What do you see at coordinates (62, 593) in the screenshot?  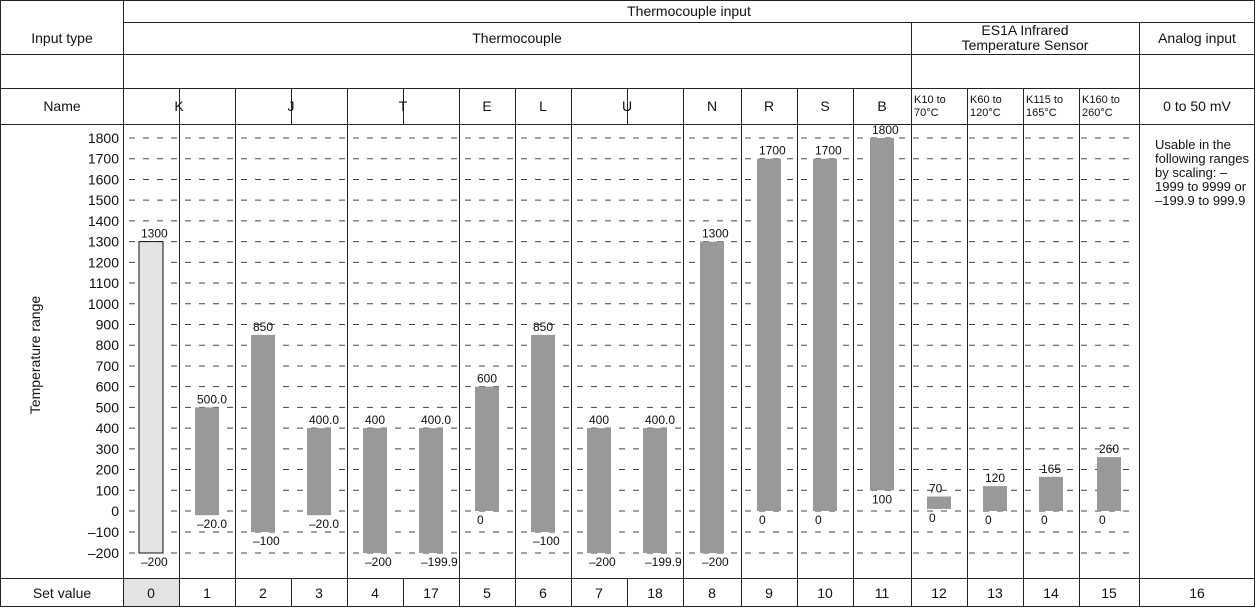 I see `row-label-set-value: Set value` at bounding box center [62, 593].